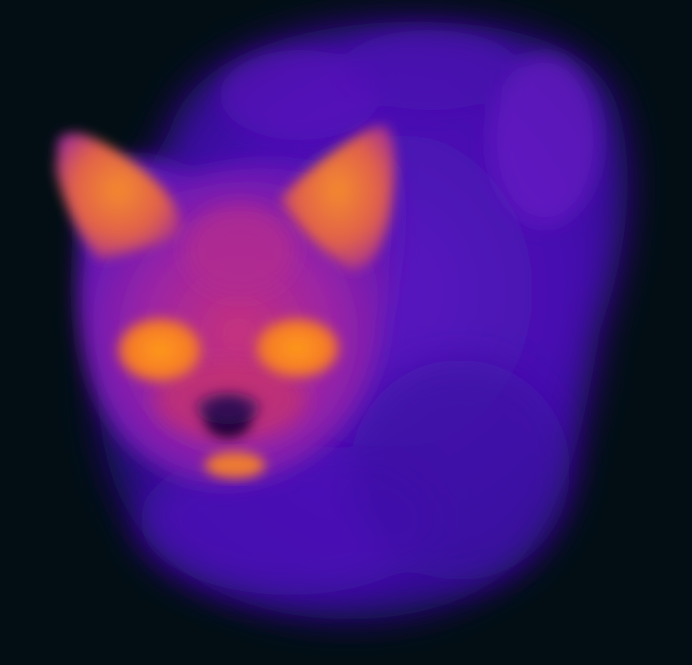  I want to click on mouth, so click(235, 465).